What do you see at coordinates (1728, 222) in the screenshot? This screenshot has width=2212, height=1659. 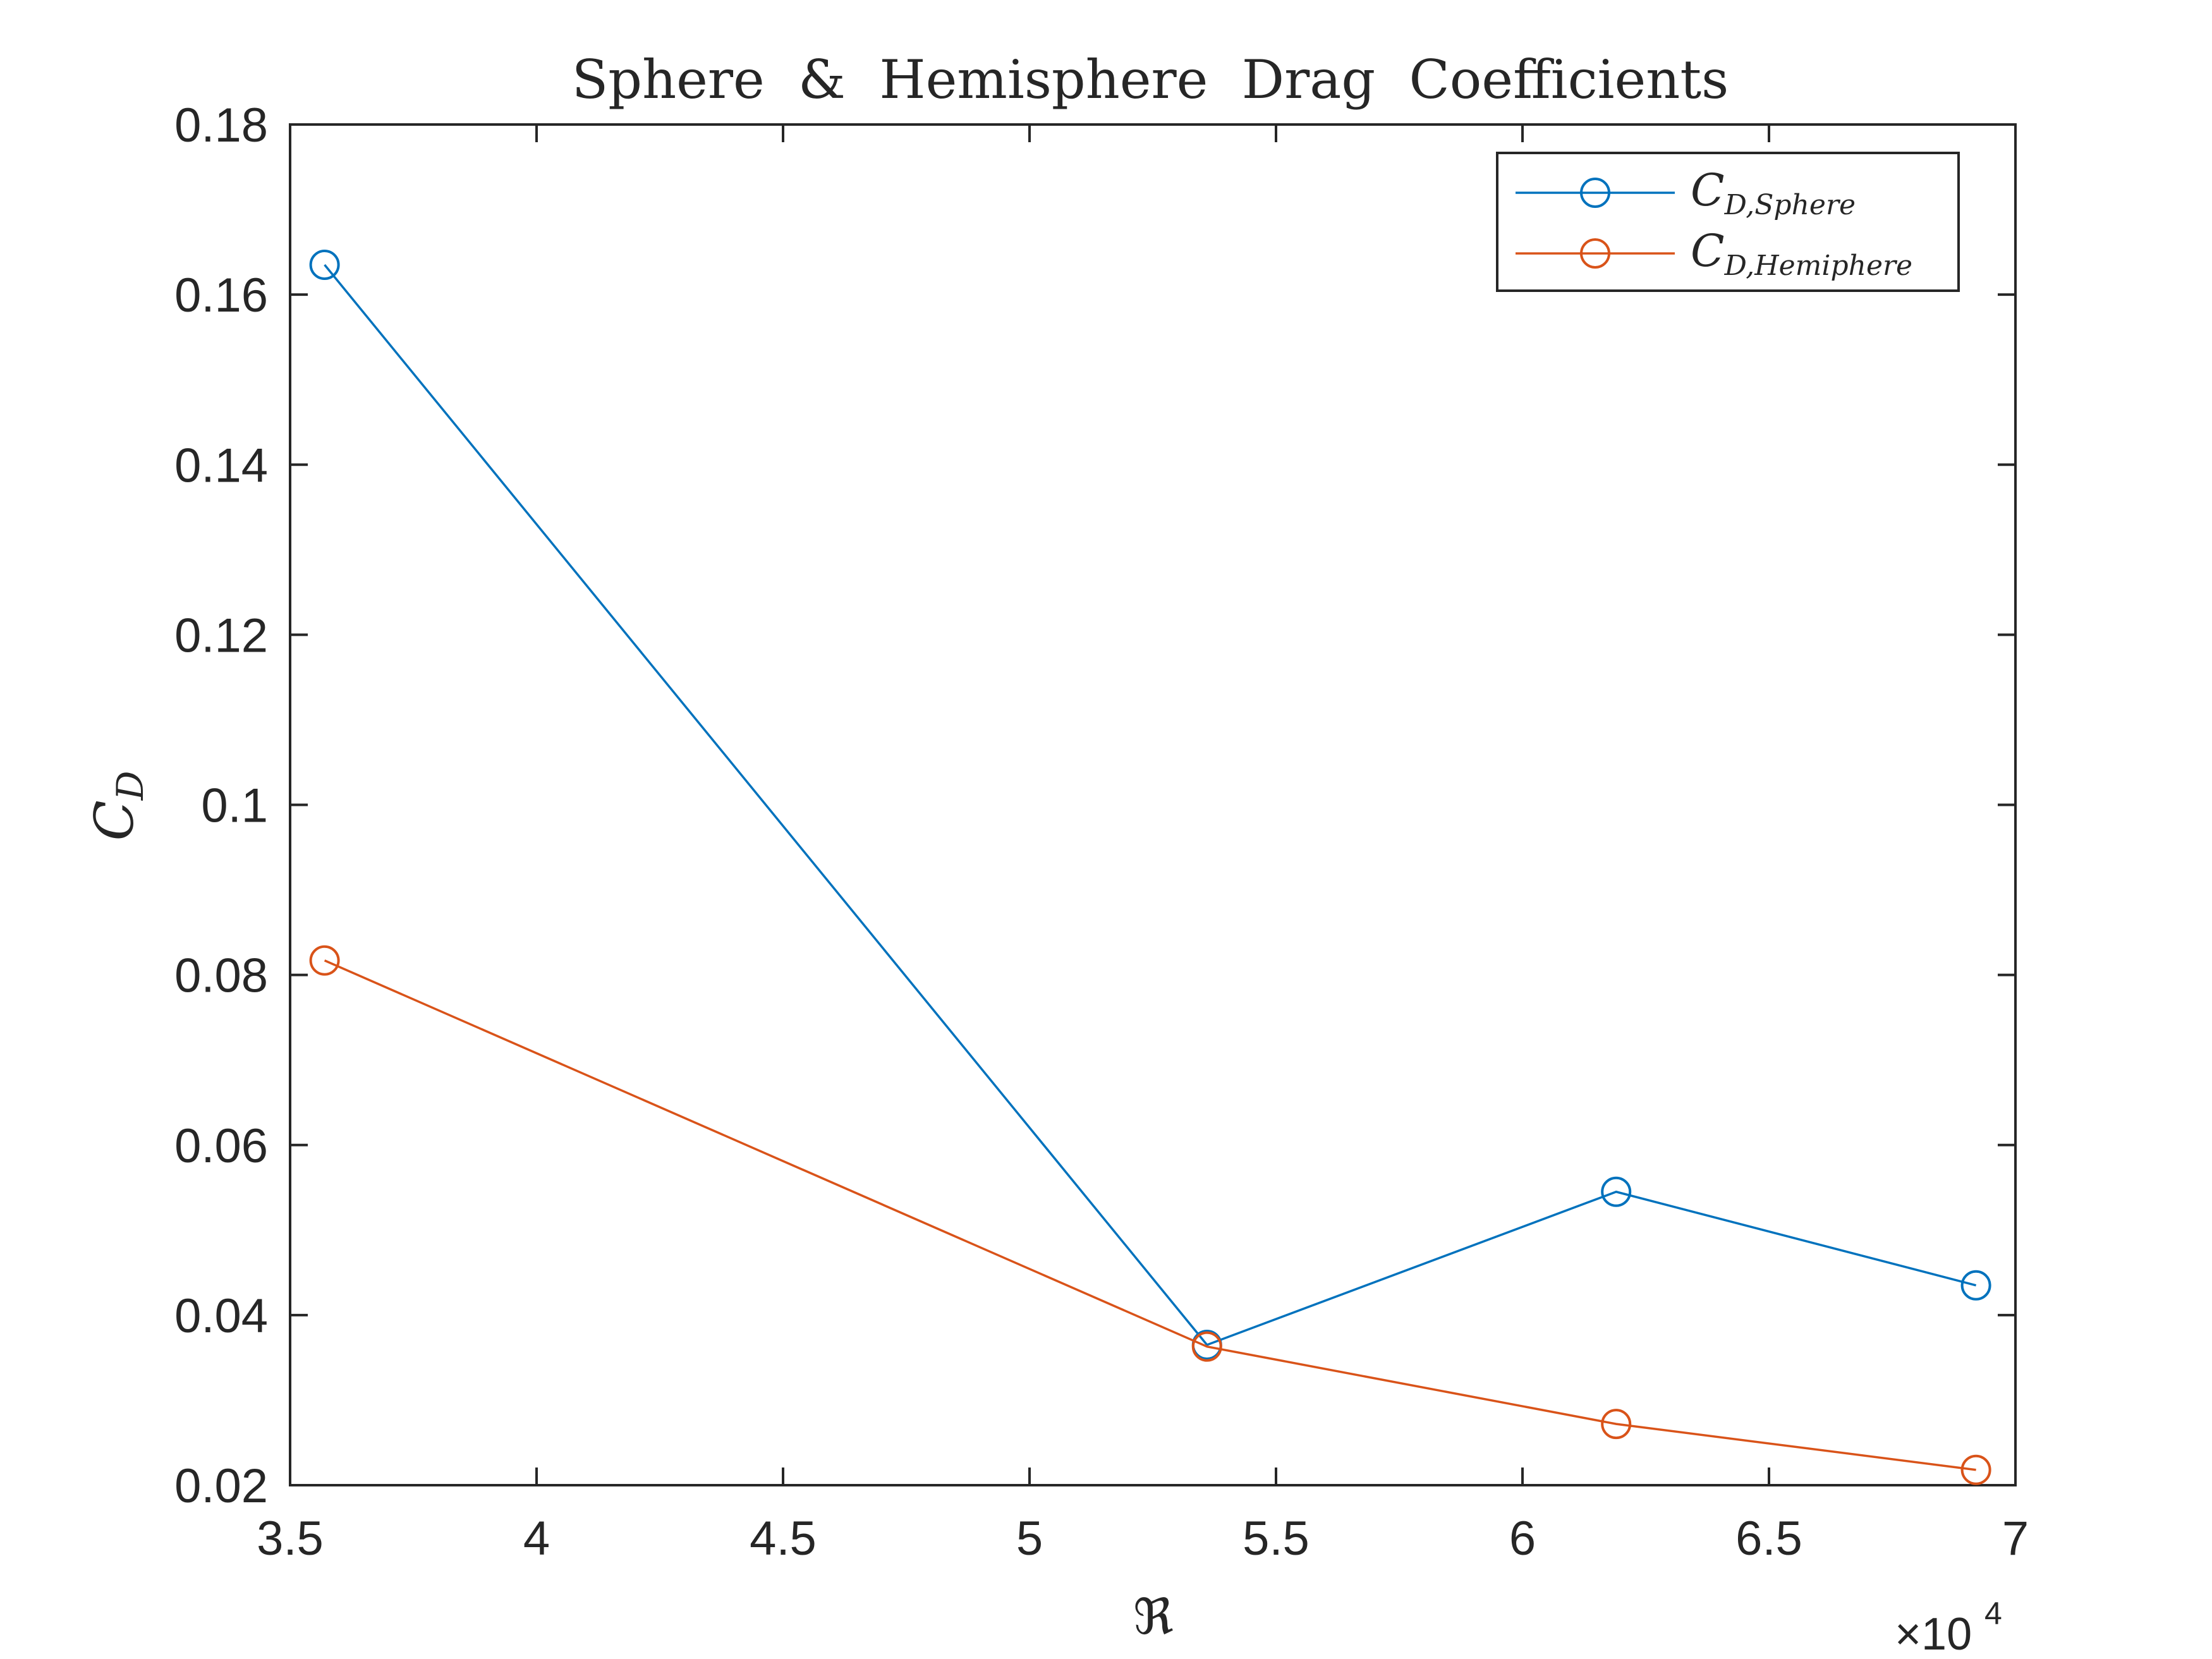 I see `legend-box` at bounding box center [1728, 222].